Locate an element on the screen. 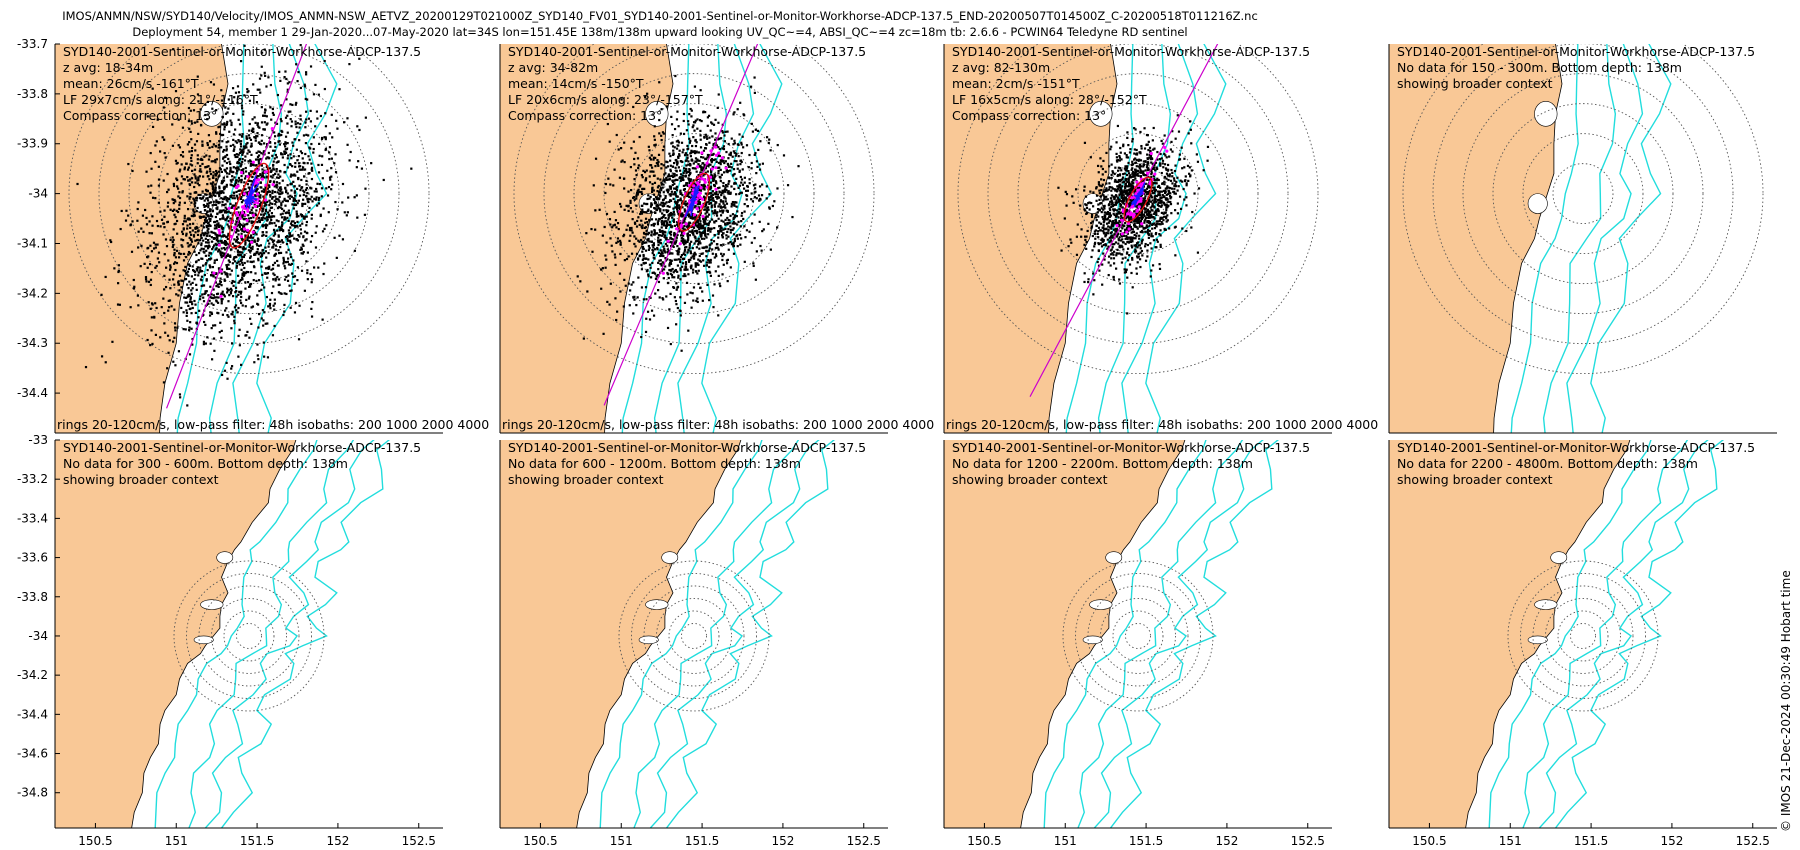 Image resolution: width=1800 pixels, height=850 pixels. mean-vector is located at coordinates (695, 196).